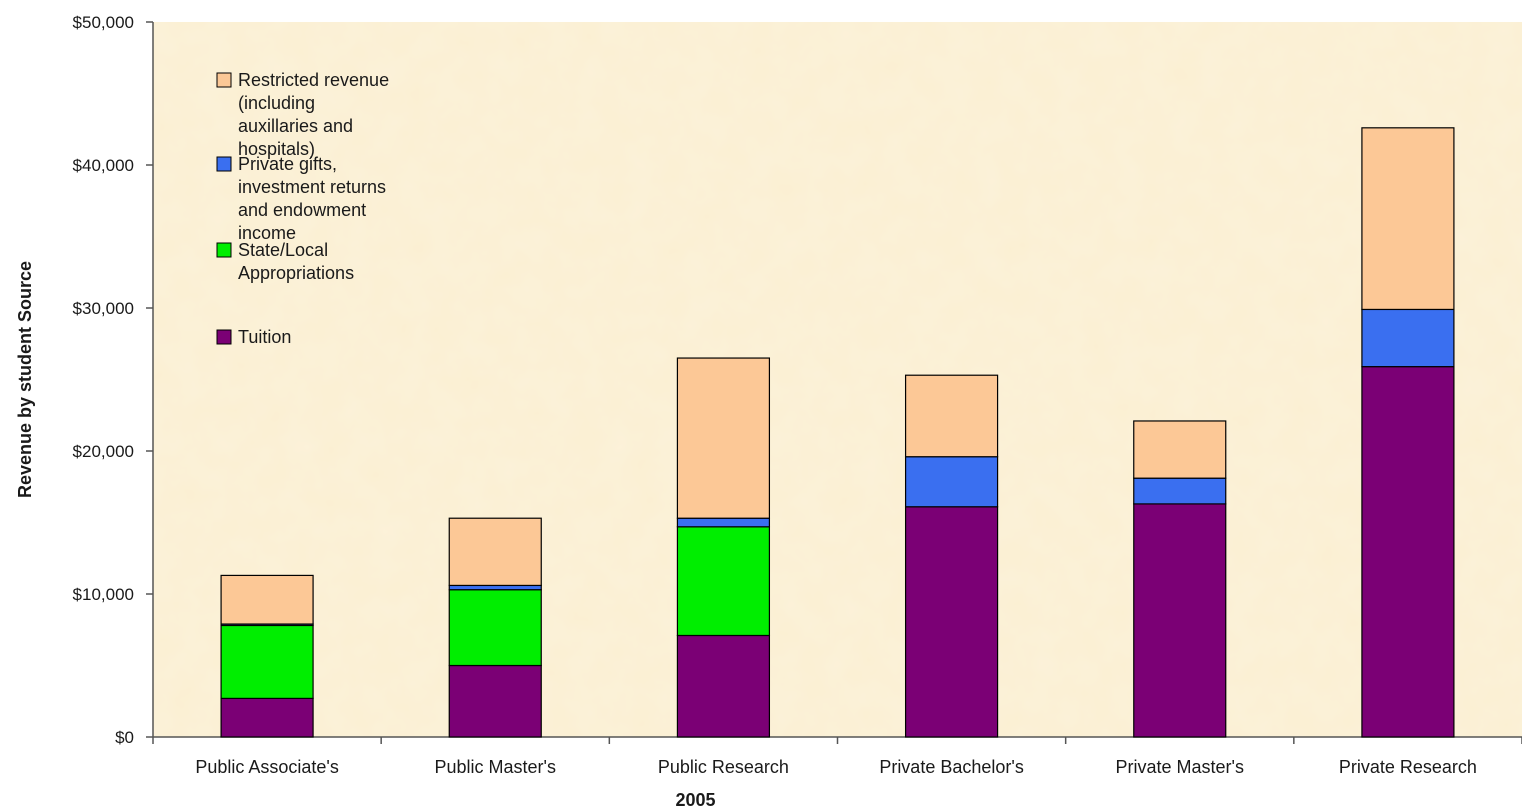 This screenshot has width=1522, height=809. Describe the element at coordinates (103, 594) in the screenshot. I see `y-tick-label: $10,000` at that location.